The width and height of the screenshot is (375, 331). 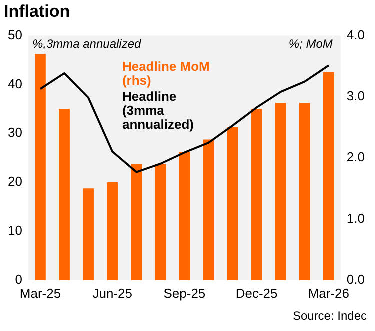 What do you see at coordinates (15, 230) in the screenshot?
I see `y-tick-label: 10` at bounding box center [15, 230].